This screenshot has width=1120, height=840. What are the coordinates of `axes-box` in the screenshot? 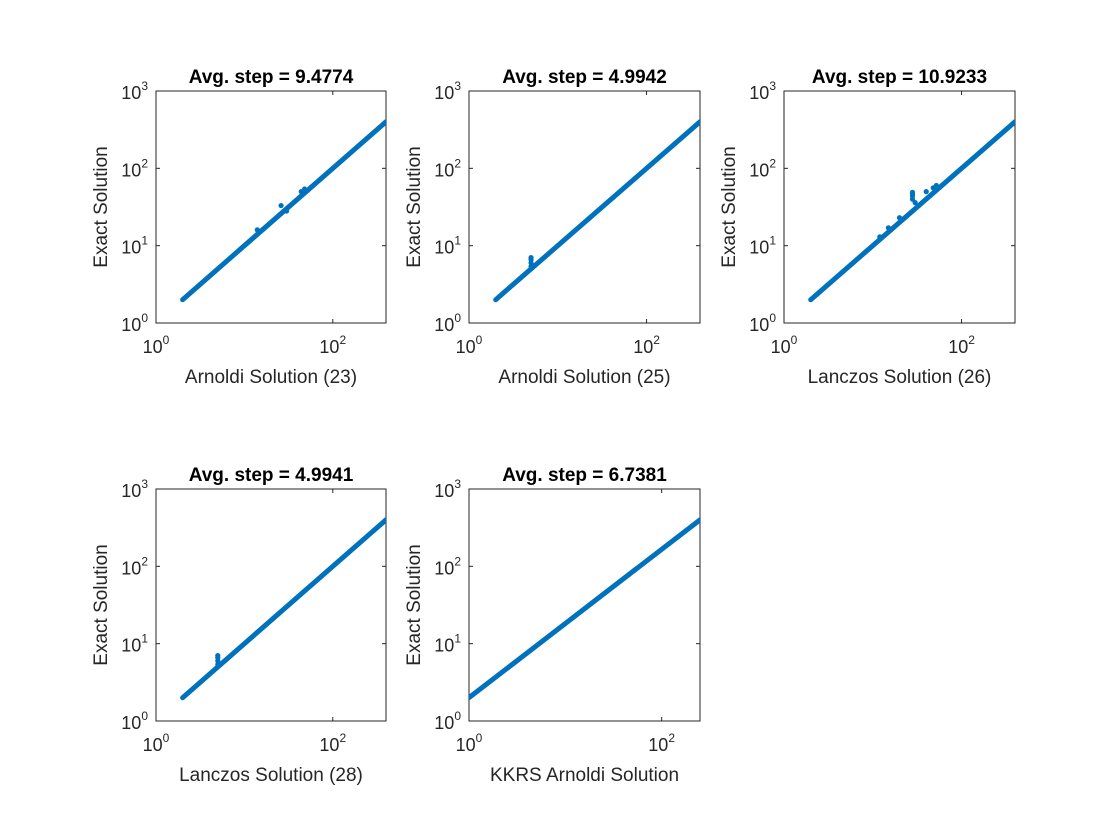 It's located at (271, 605).